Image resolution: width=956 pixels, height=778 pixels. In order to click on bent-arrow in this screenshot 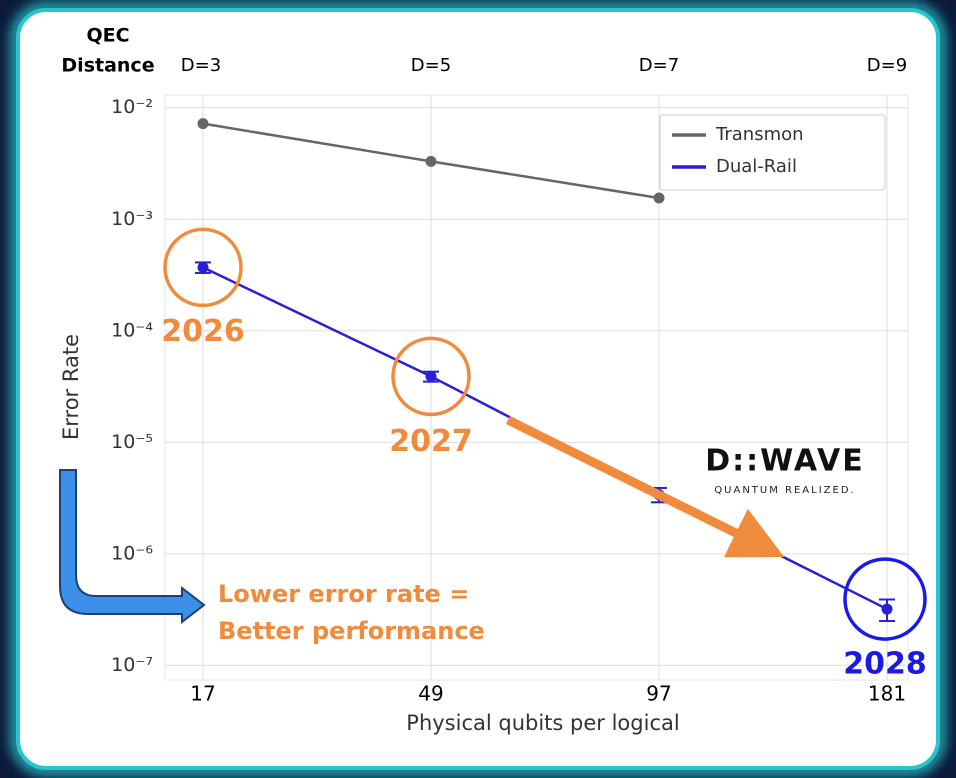, I will do `click(132, 547)`.